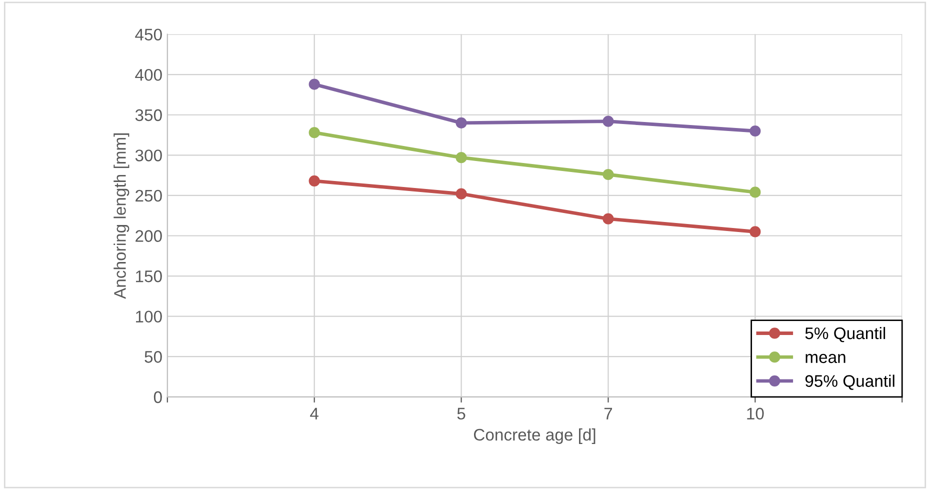  What do you see at coordinates (148, 156) in the screenshot?
I see `y-tick-label: 300` at bounding box center [148, 156].